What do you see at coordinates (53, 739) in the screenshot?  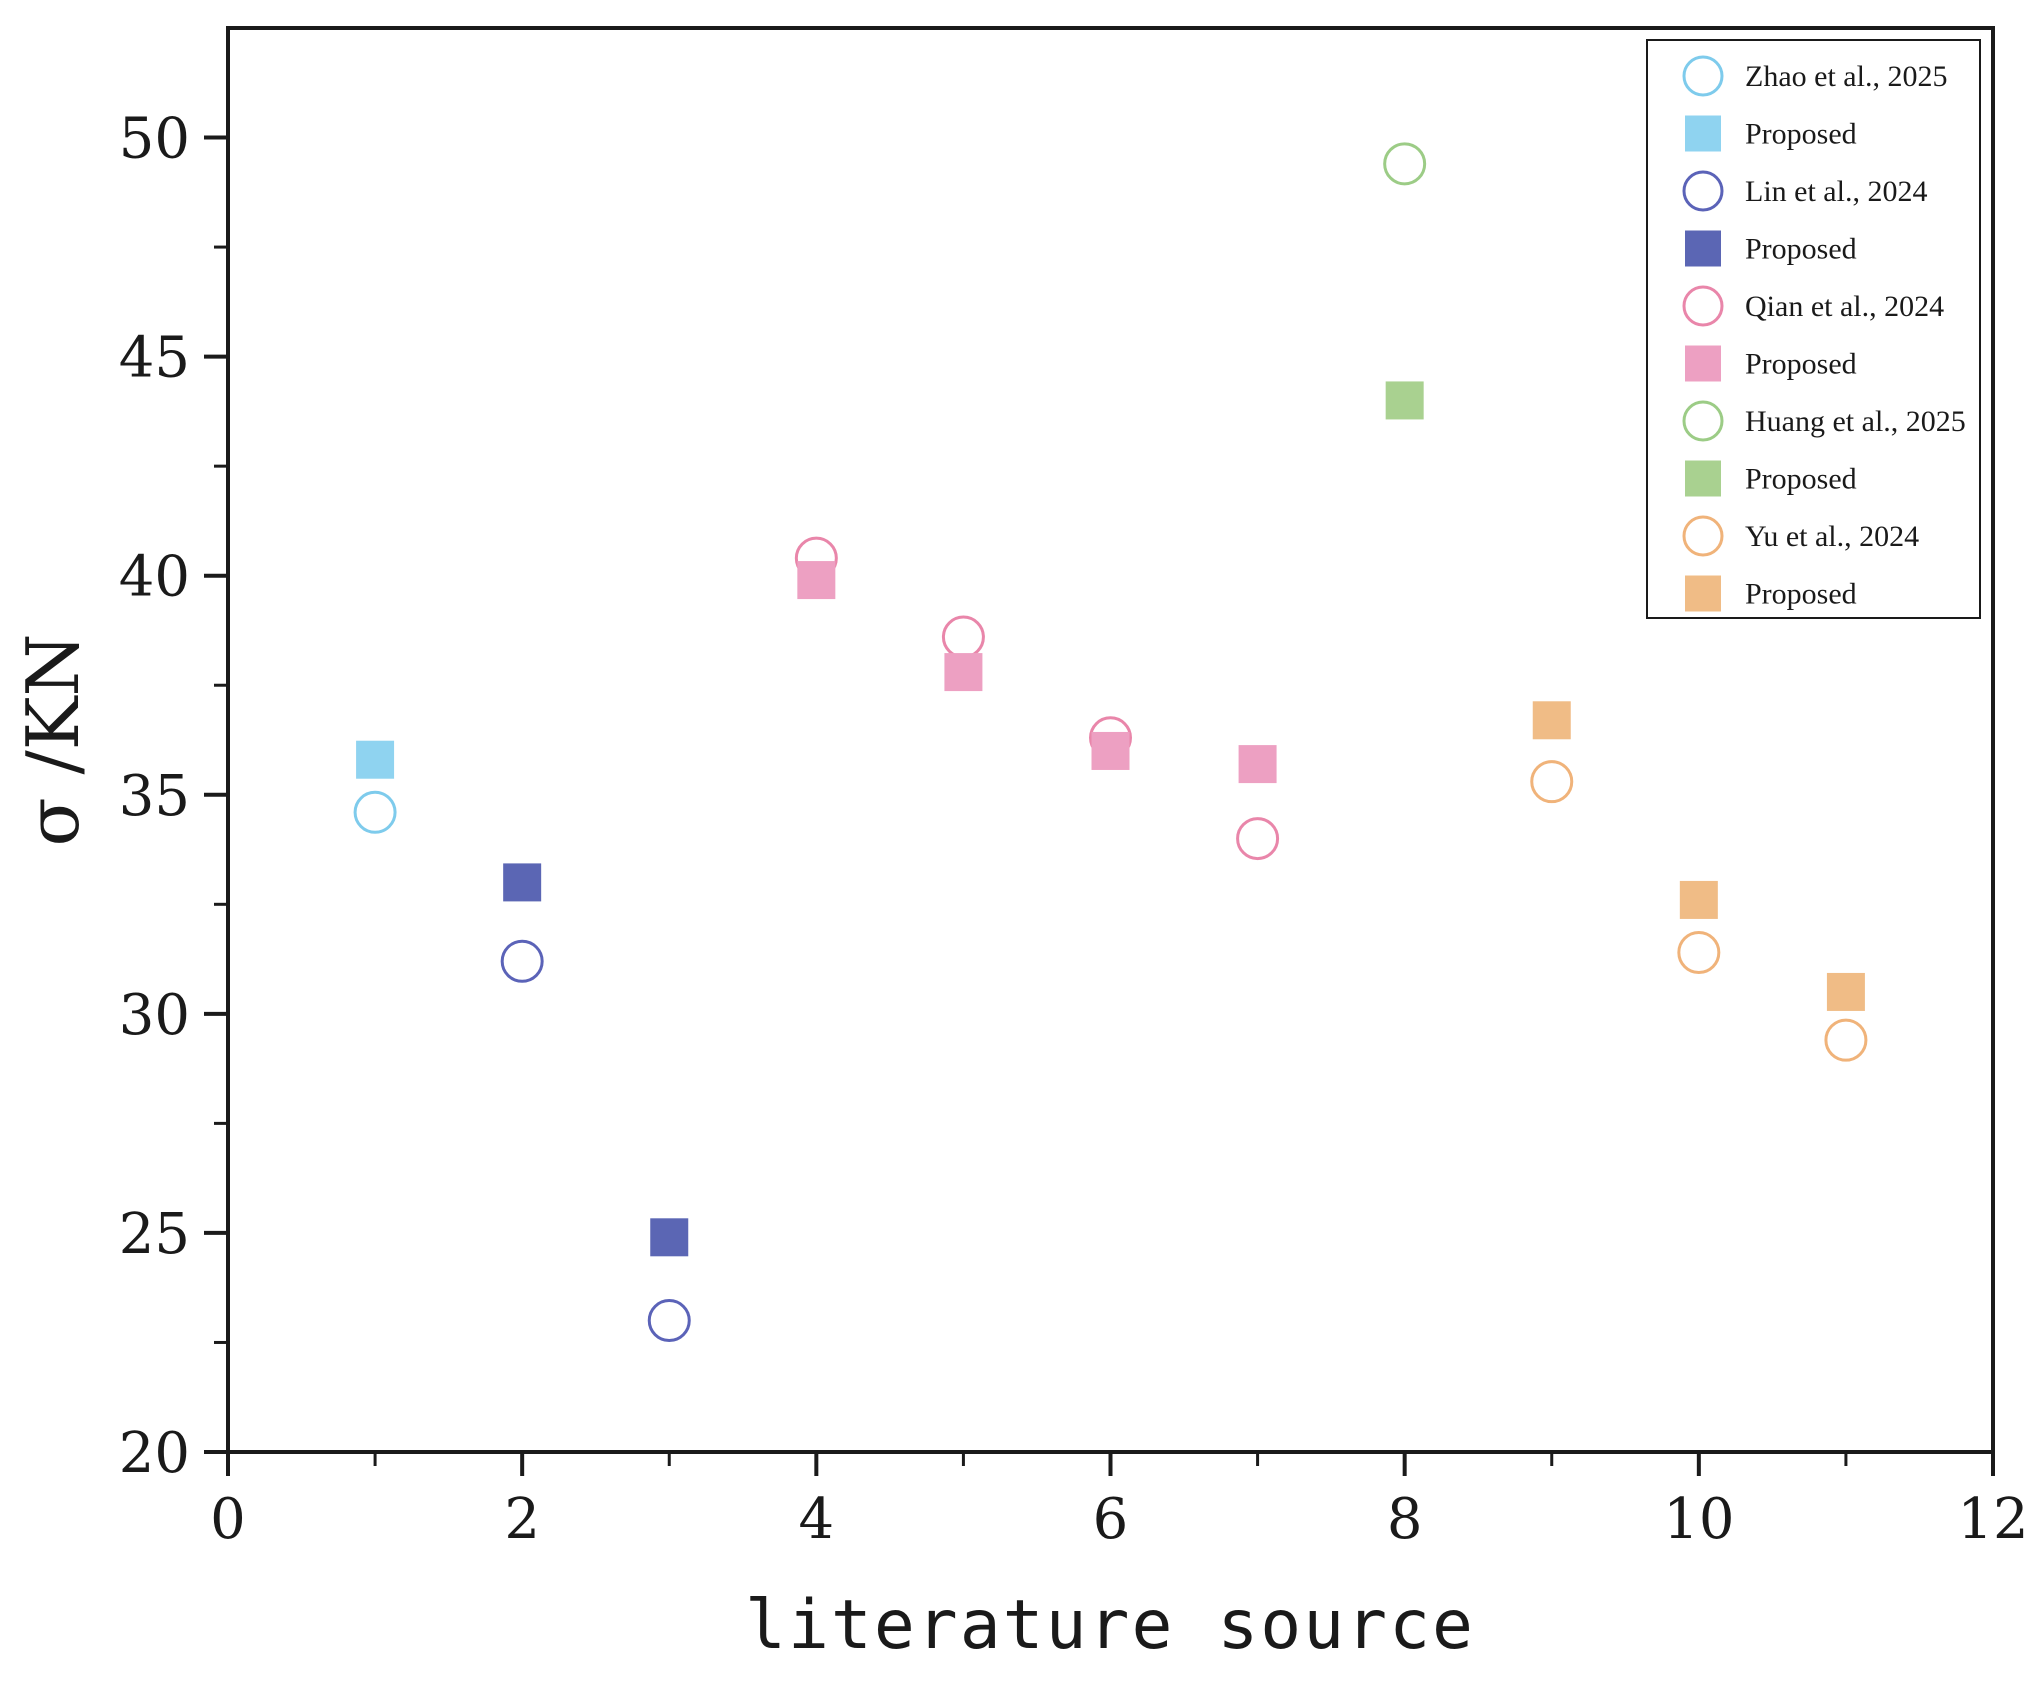 I see `y-axis-title: σ /KN` at bounding box center [53, 739].